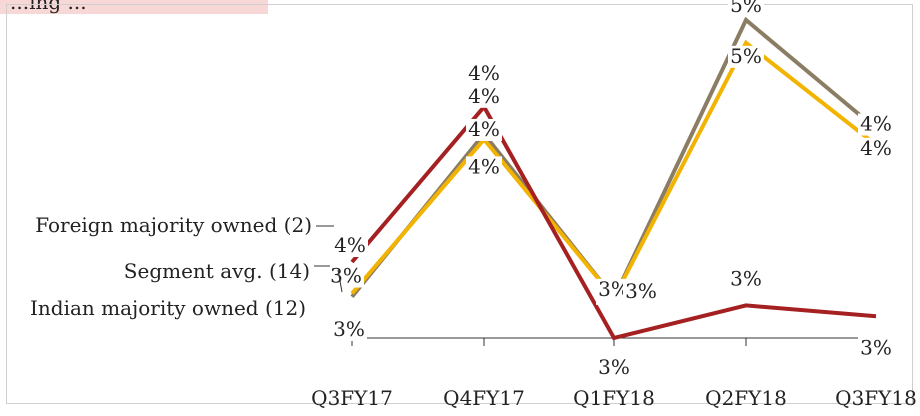 The width and height of the screenshot is (920, 416). I want to click on legend-label: Segment avg. (14), so click(217, 271).